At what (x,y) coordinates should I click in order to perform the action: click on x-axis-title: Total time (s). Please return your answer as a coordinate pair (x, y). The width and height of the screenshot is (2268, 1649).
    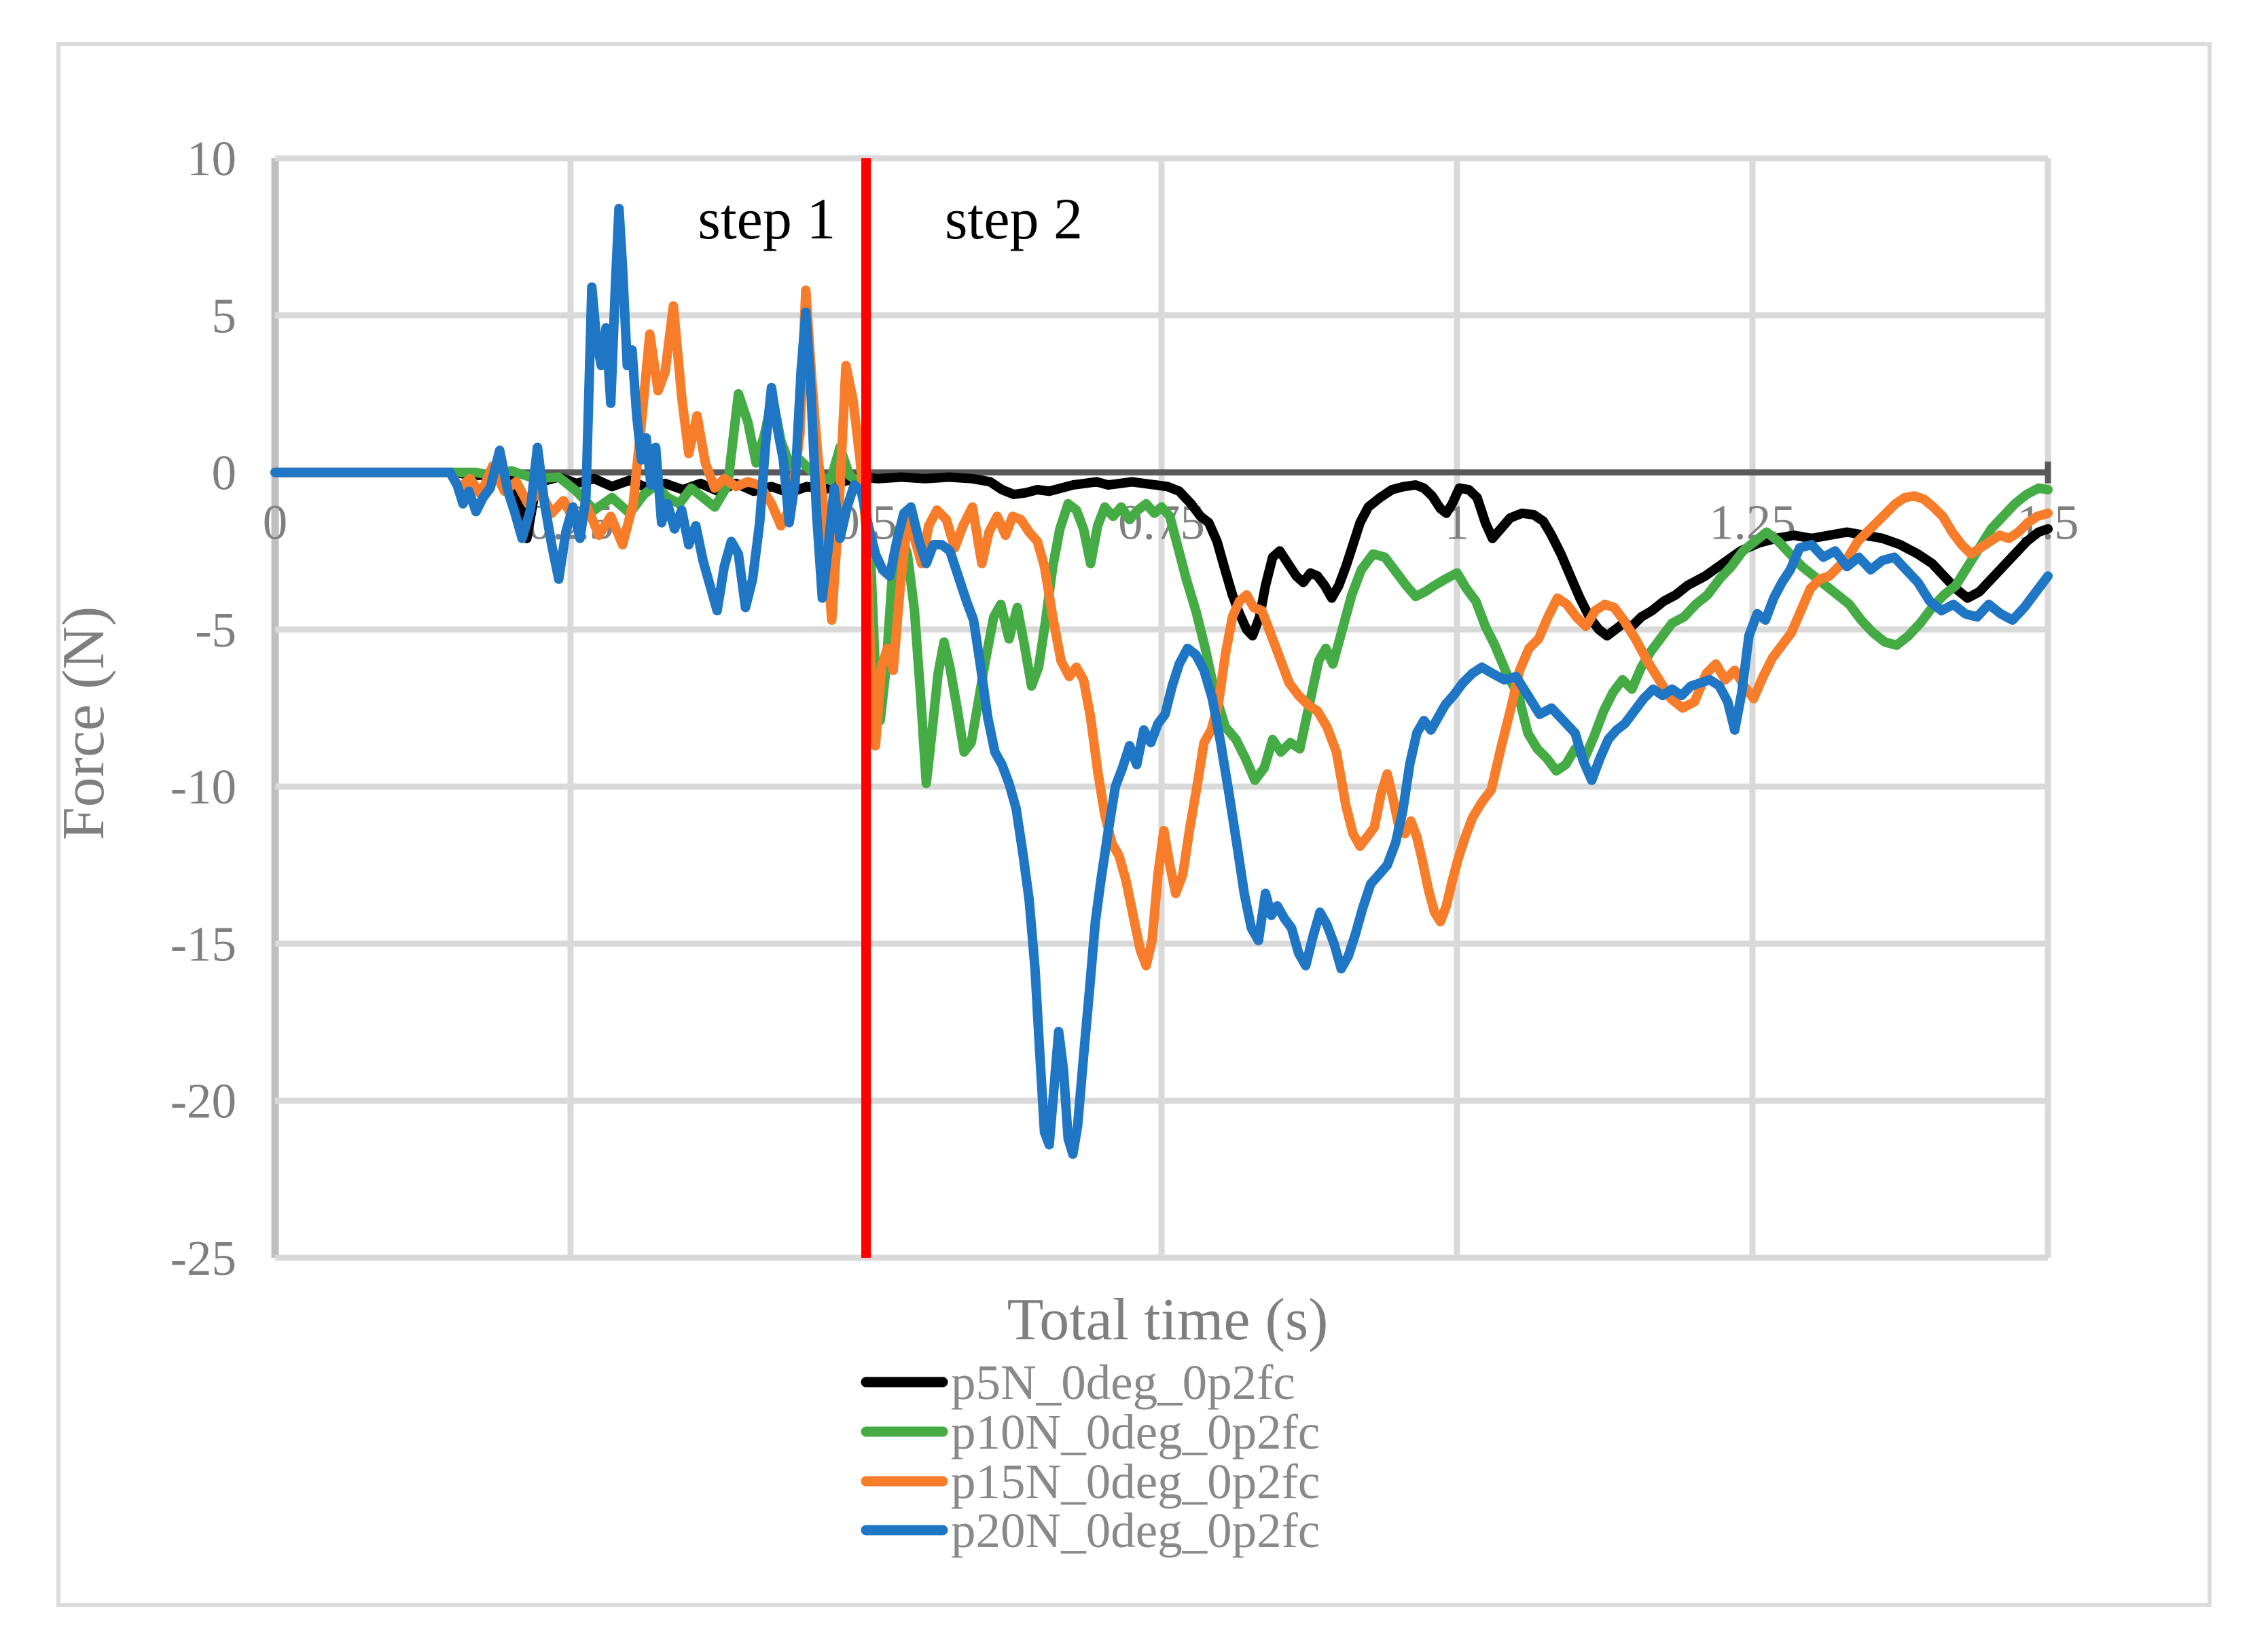
    Looking at the image, I should click on (1168, 1320).